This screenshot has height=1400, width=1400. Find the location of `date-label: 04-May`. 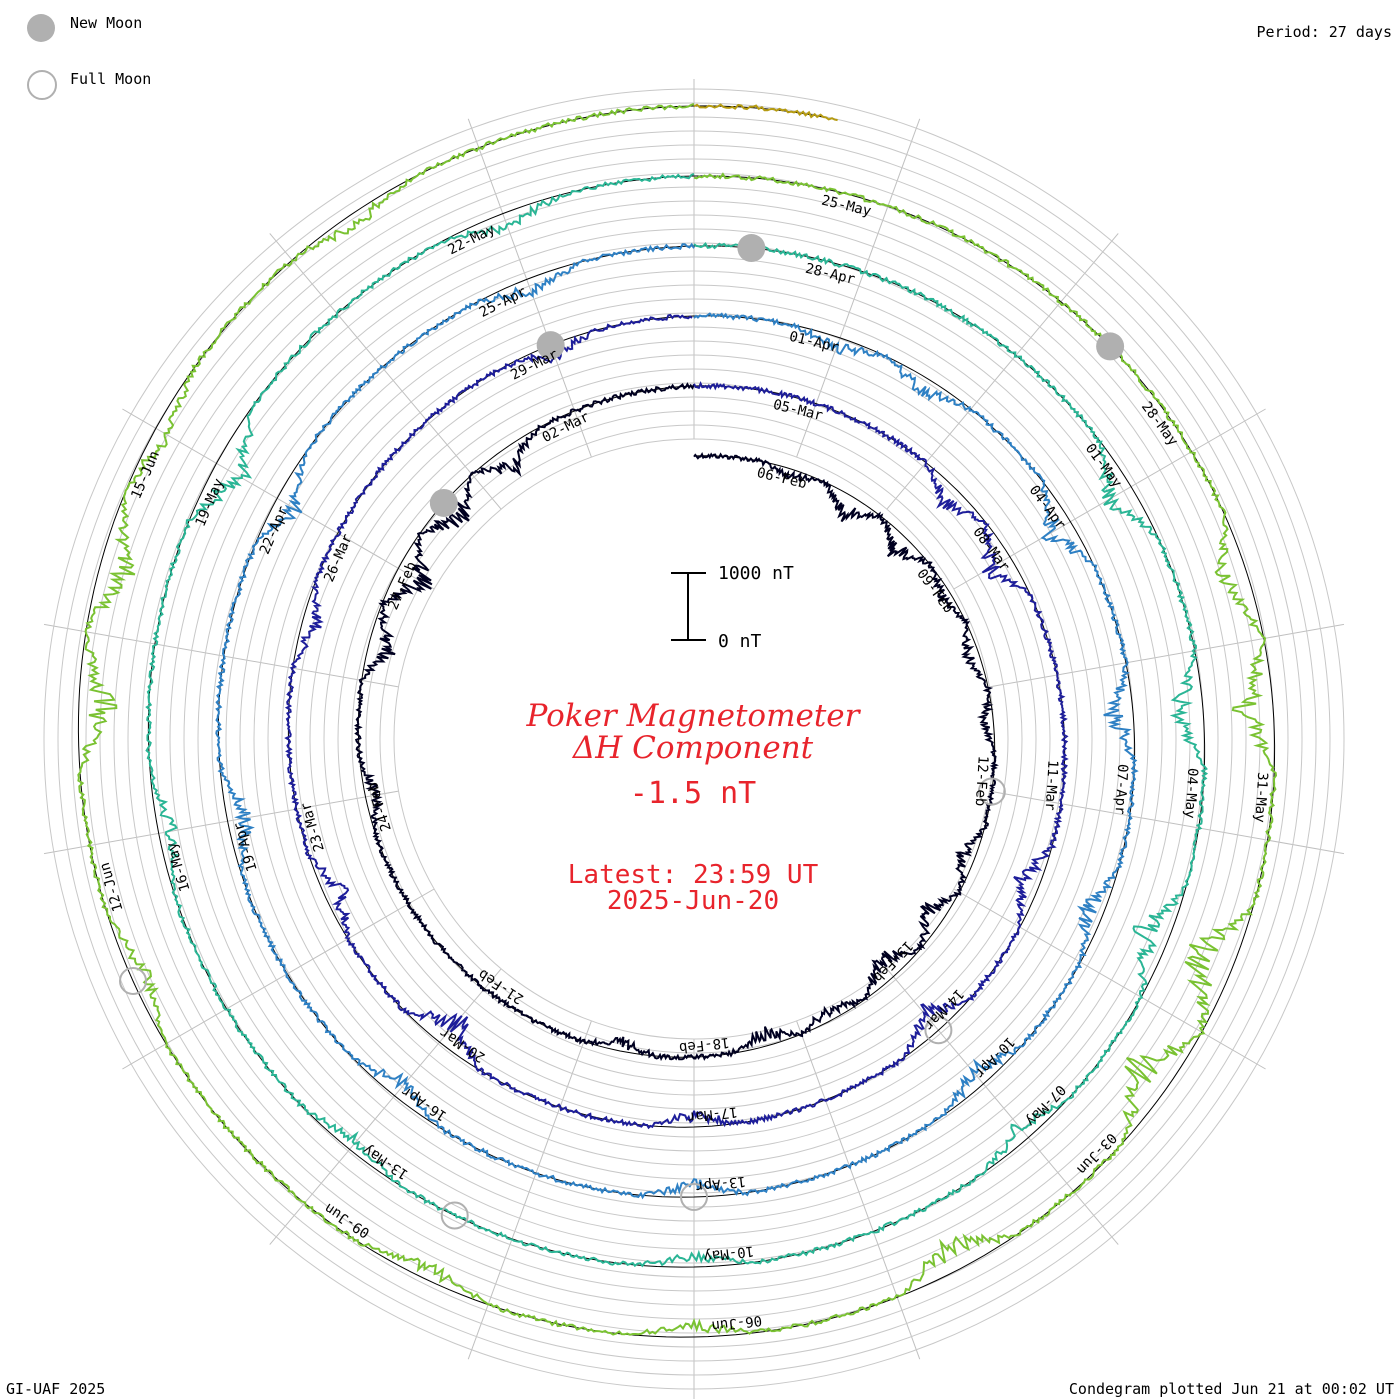

date-label: 04-May is located at coordinates (1190, 793).